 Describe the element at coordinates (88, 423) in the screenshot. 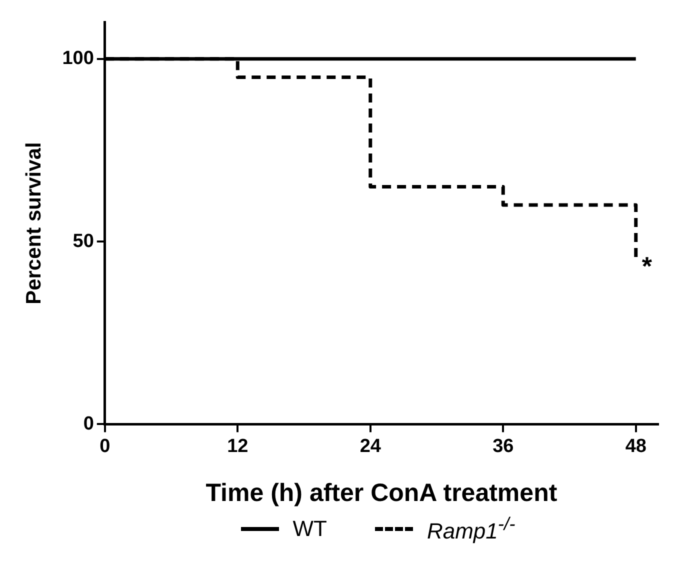

I see `y-tick-label: 0` at that location.